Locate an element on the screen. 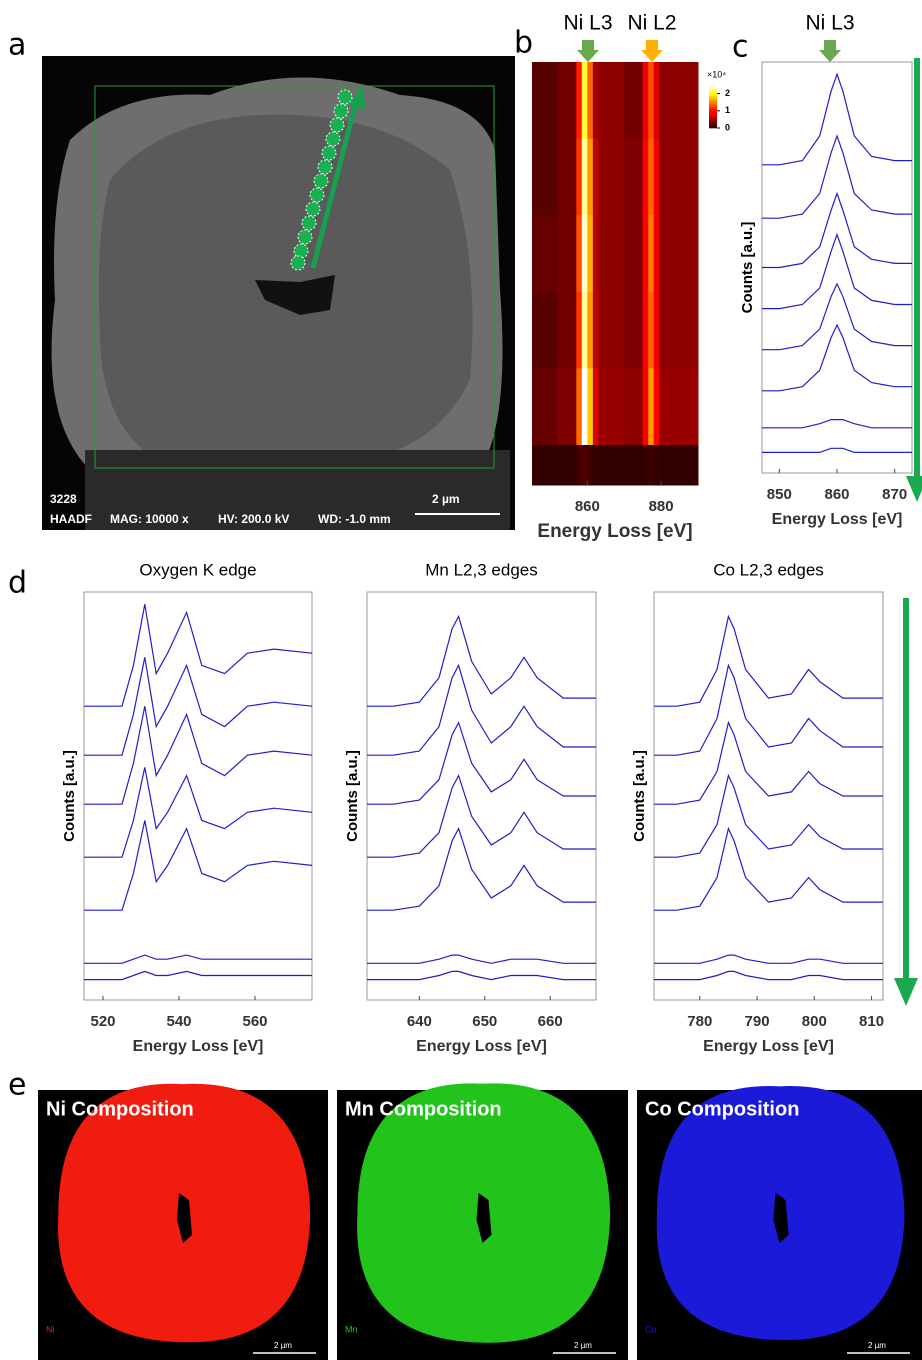  x-tick-label: 870 is located at coordinates (894, 494).